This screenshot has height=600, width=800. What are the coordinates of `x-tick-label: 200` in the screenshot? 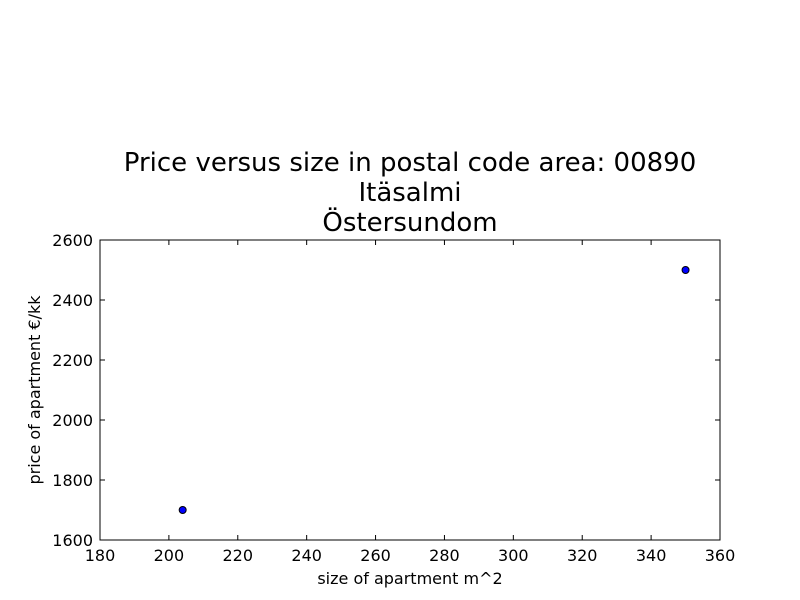 It's located at (169, 555).